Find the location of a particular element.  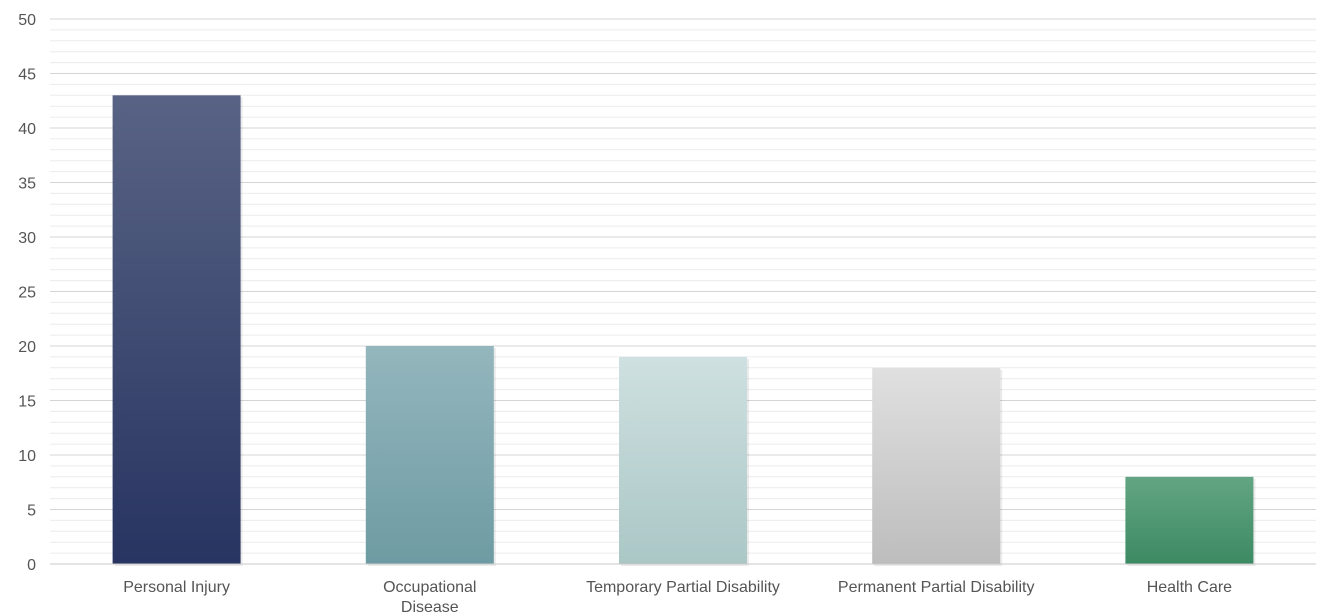

x-tick-label: Personal Injury is located at coordinates (176, 587).